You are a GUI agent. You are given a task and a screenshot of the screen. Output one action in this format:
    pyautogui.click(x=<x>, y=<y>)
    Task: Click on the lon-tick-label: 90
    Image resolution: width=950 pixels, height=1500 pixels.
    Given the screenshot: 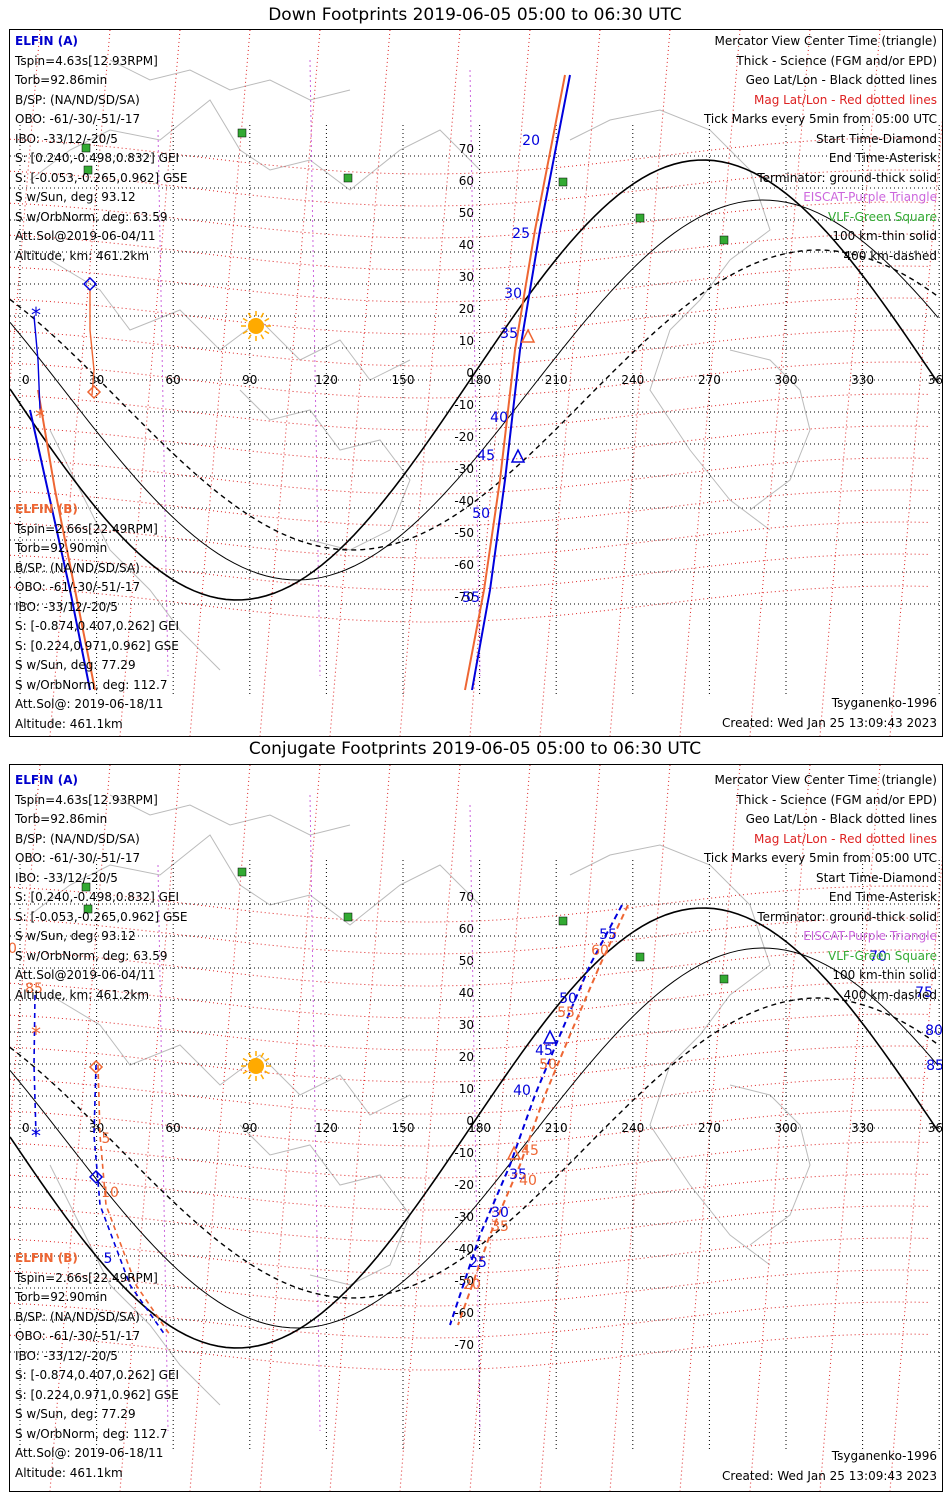 What is the action you would take?
    pyautogui.click(x=249, y=1128)
    